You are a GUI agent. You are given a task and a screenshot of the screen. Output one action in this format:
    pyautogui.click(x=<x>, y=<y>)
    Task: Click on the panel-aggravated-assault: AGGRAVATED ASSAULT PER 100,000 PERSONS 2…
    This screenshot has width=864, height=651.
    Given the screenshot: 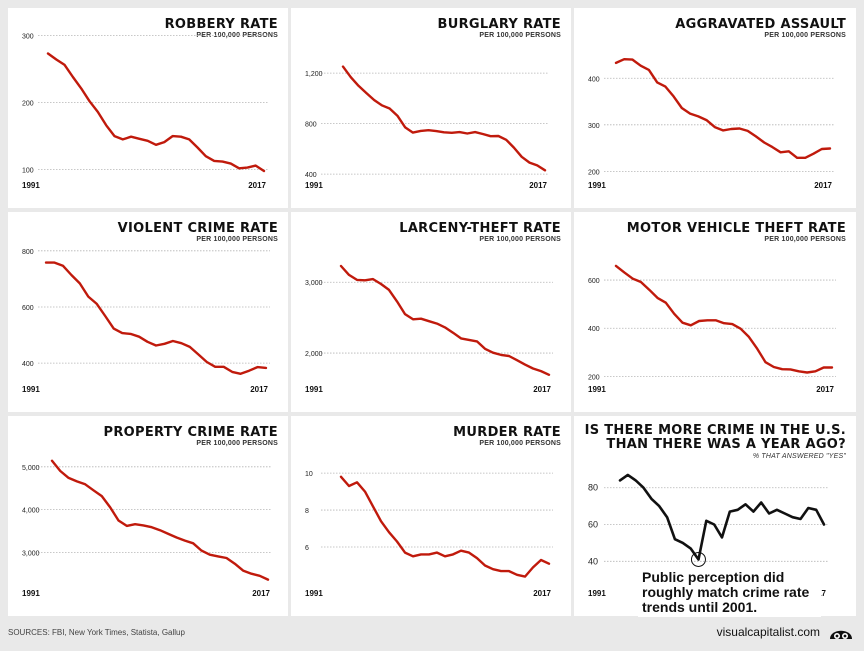 What is the action you would take?
    pyautogui.click(x=715, y=108)
    